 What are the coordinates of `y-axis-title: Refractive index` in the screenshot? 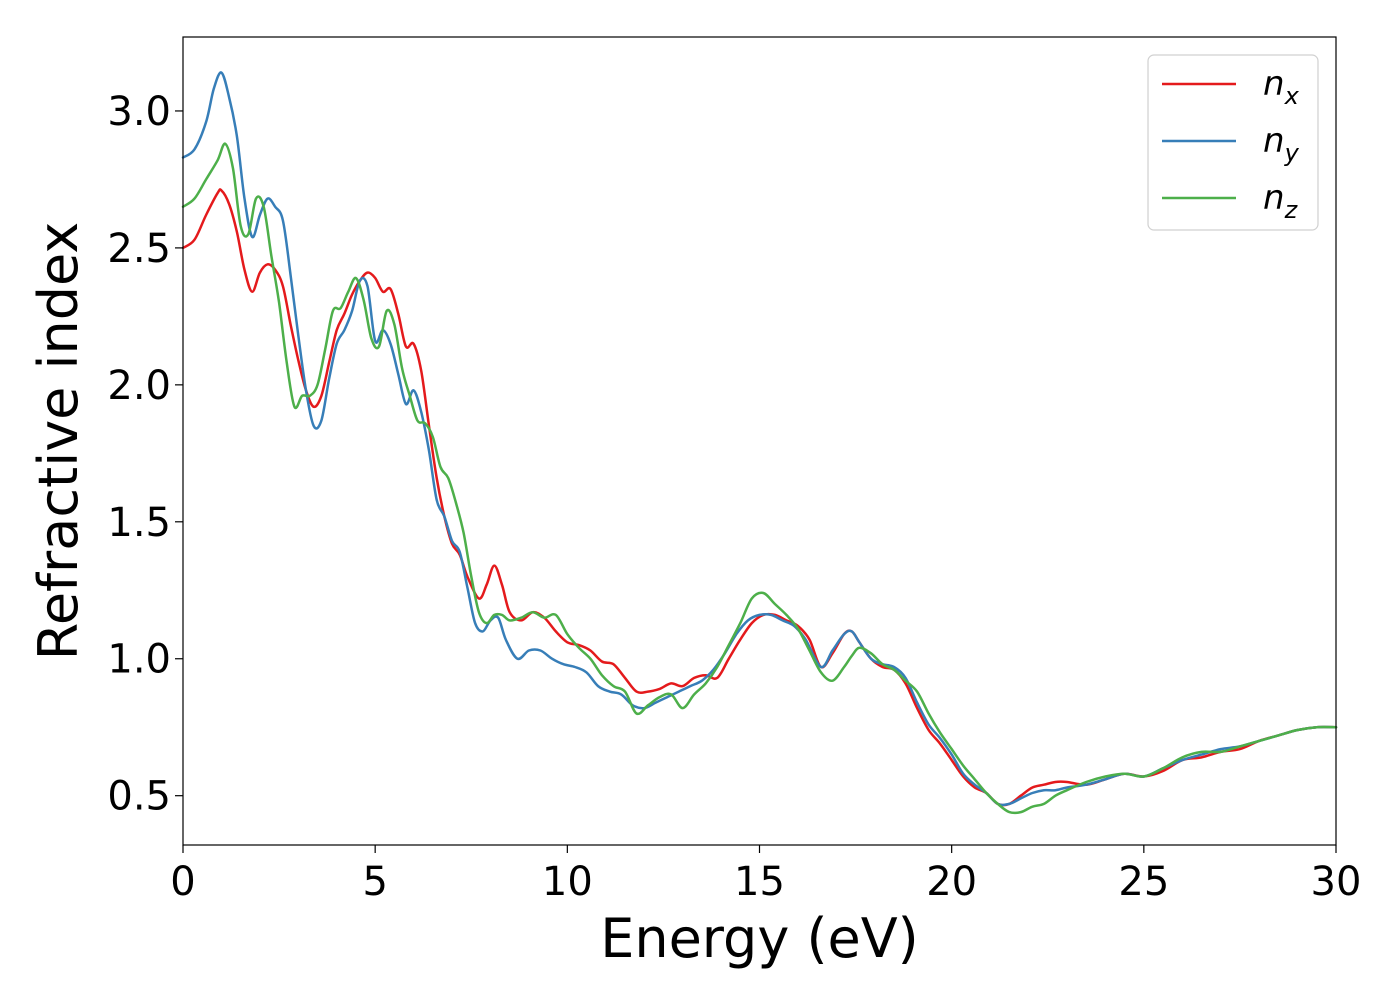 It's located at (58, 441).